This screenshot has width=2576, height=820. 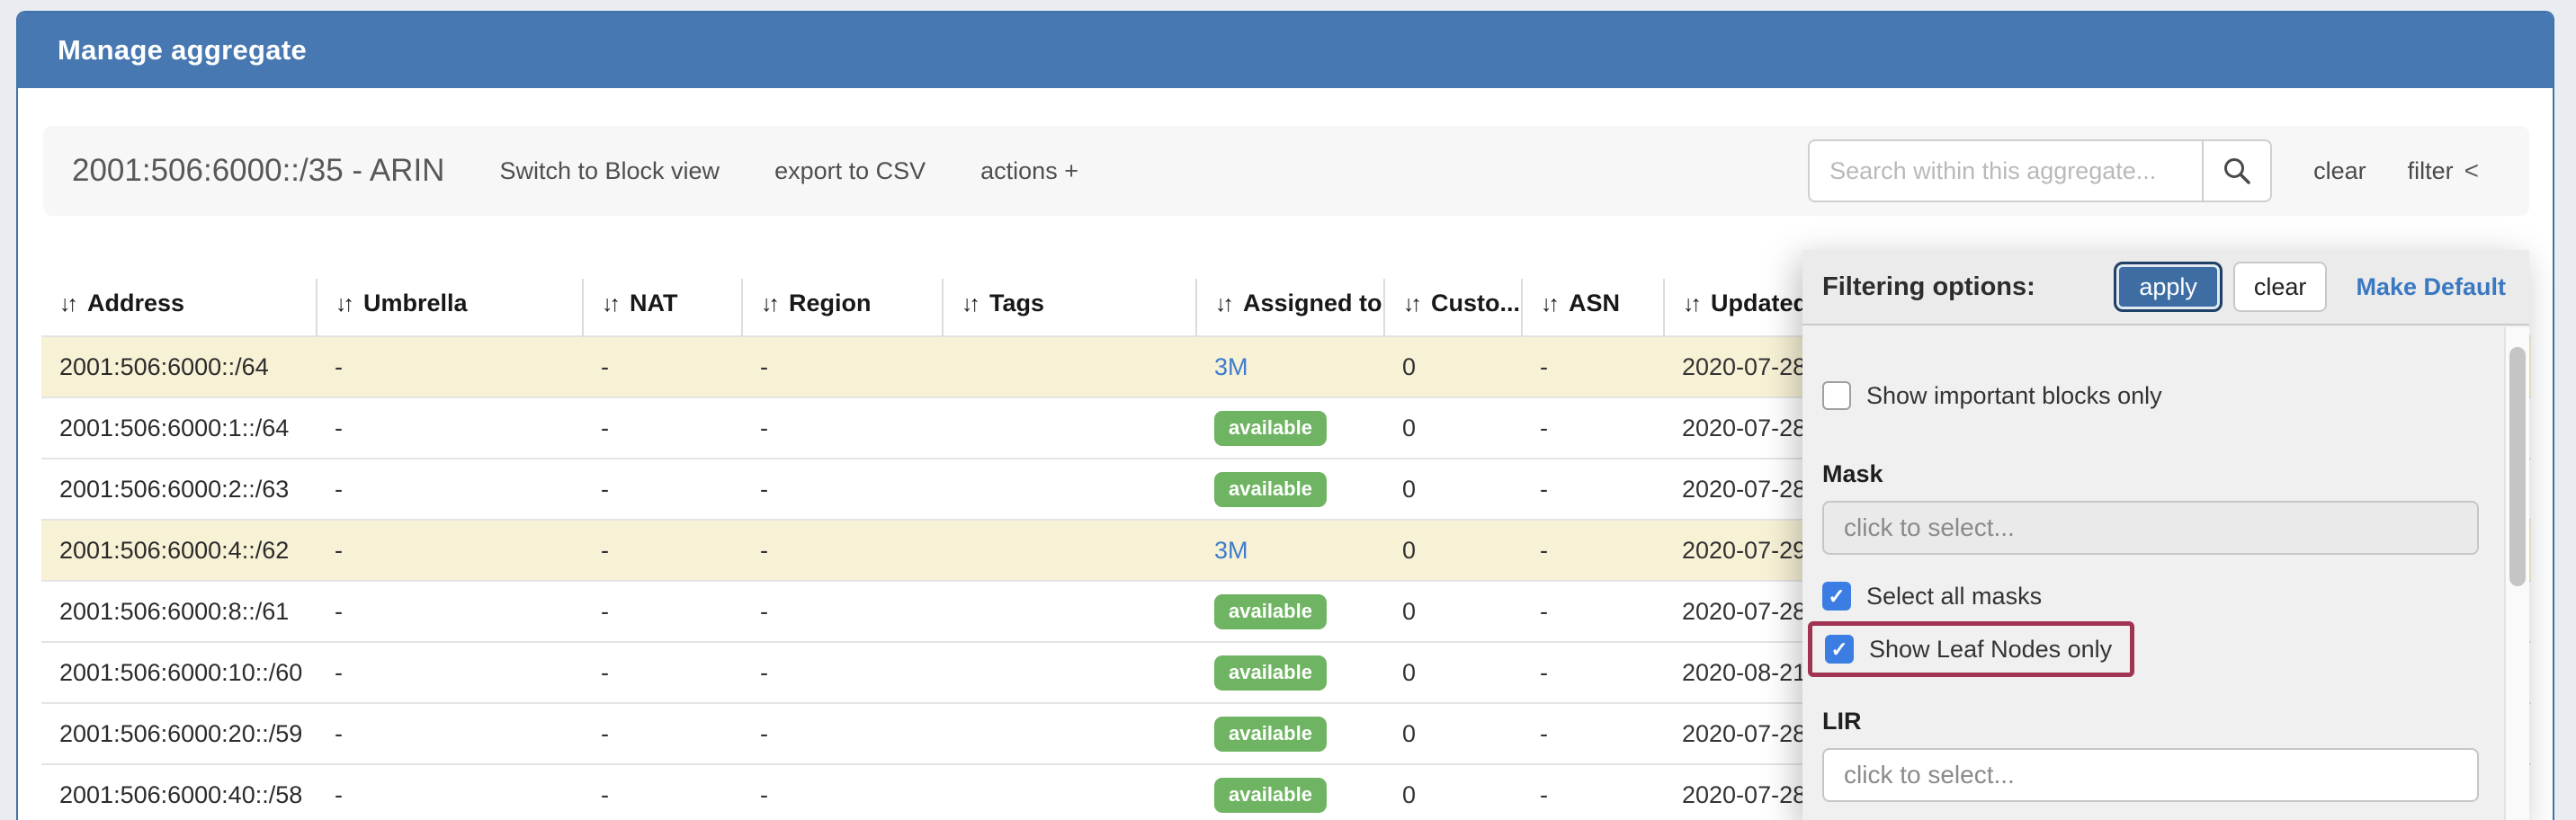 What do you see at coordinates (2517, 467) in the screenshot?
I see `scrollbar-thumb` at bounding box center [2517, 467].